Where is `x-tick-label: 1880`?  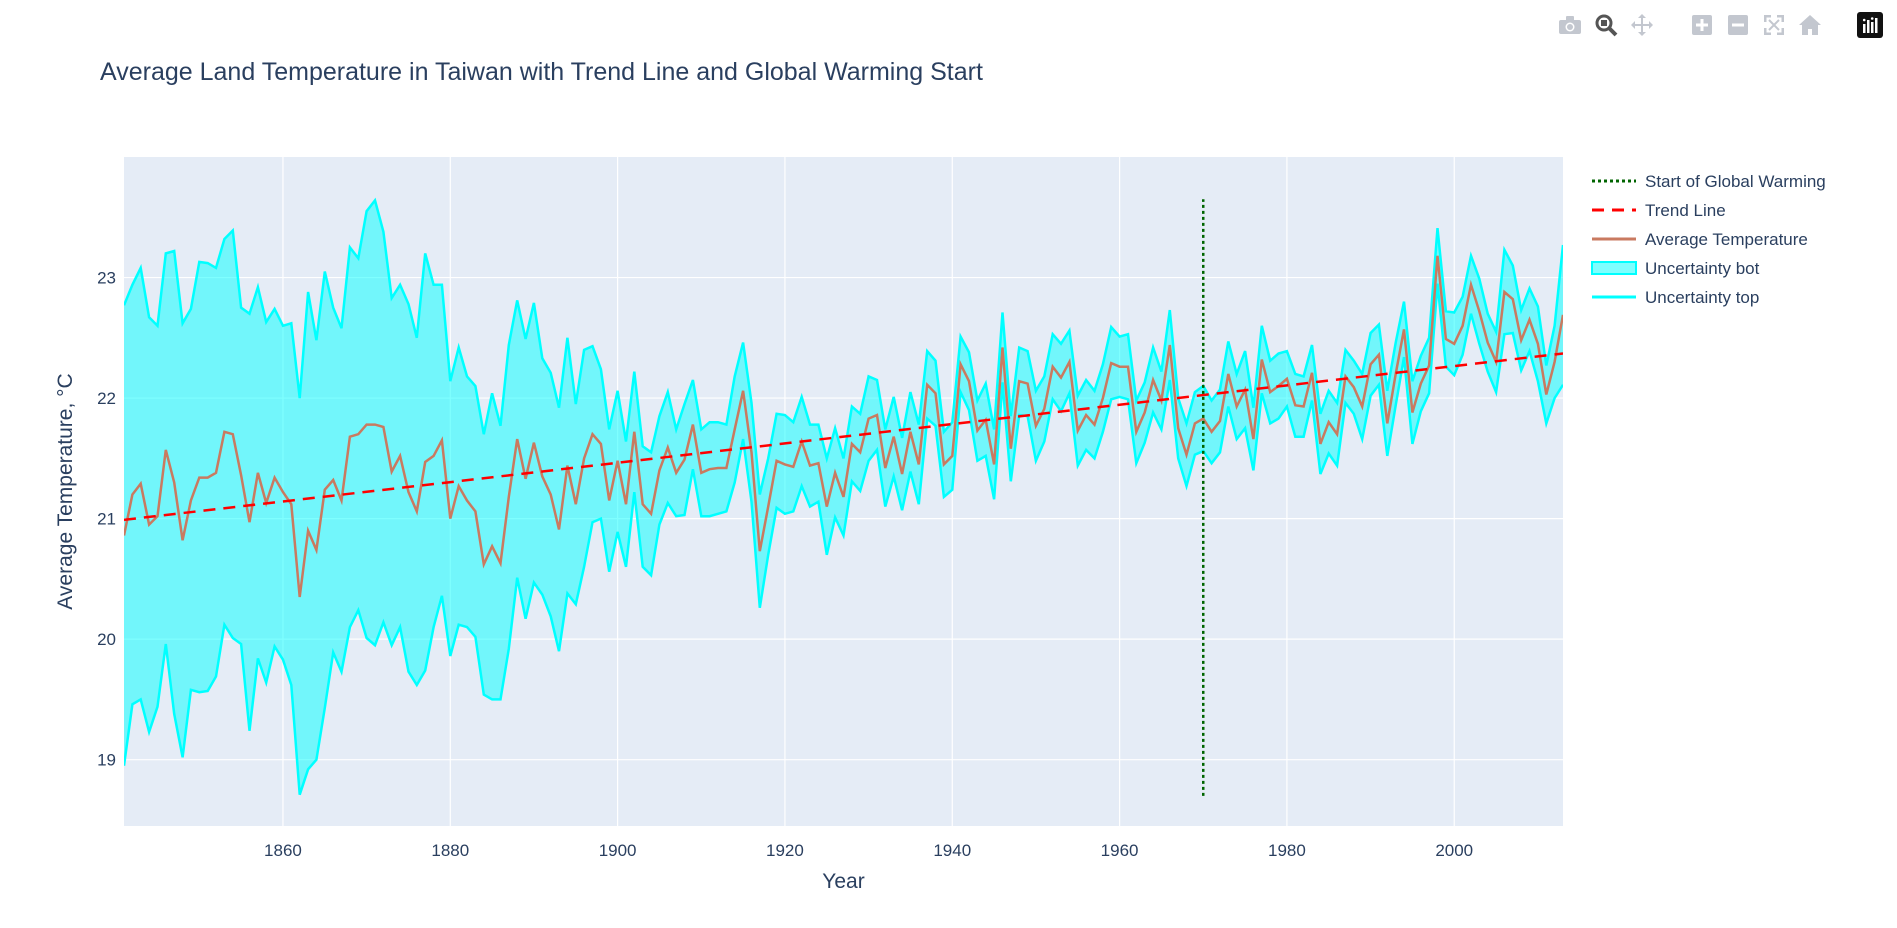 x-tick-label: 1880 is located at coordinates (450, 850).